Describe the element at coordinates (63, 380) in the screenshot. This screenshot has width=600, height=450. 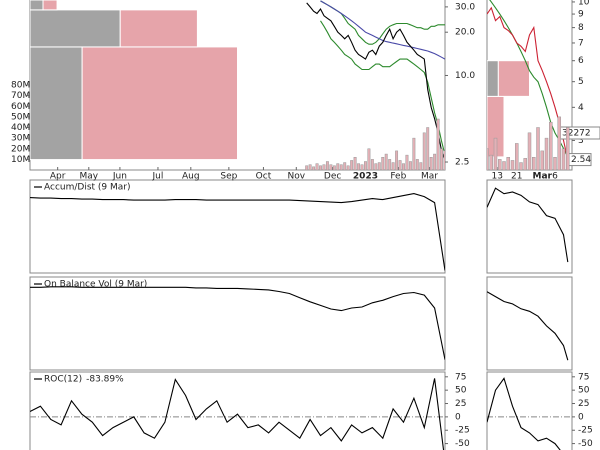
I see `indicator-title: ROC(12)` at that location.